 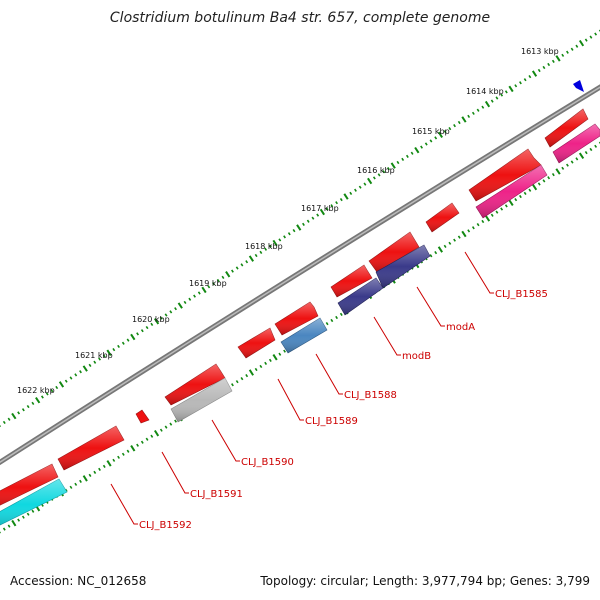 I want to click on gene-feature-moda, so click(x=403, y=266).